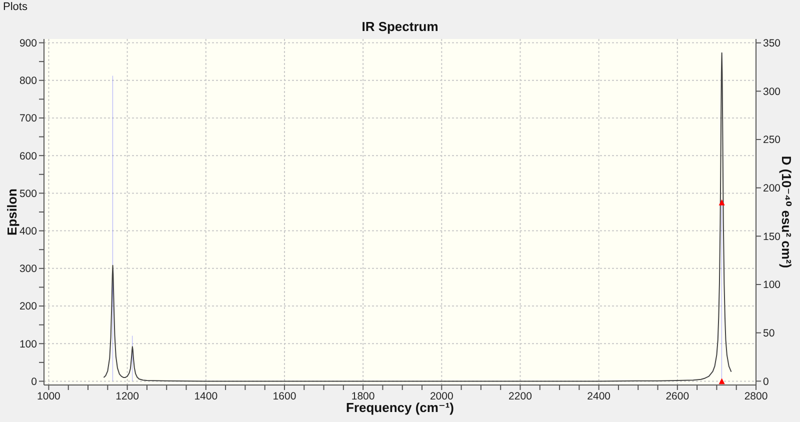 Image resolution: width=800 pixels, height=422 pixels. What do you see at coordinates (400, 26) in the screenshot?
I see `chart-title: IR Spectrum` at bounding box center [400, 26].